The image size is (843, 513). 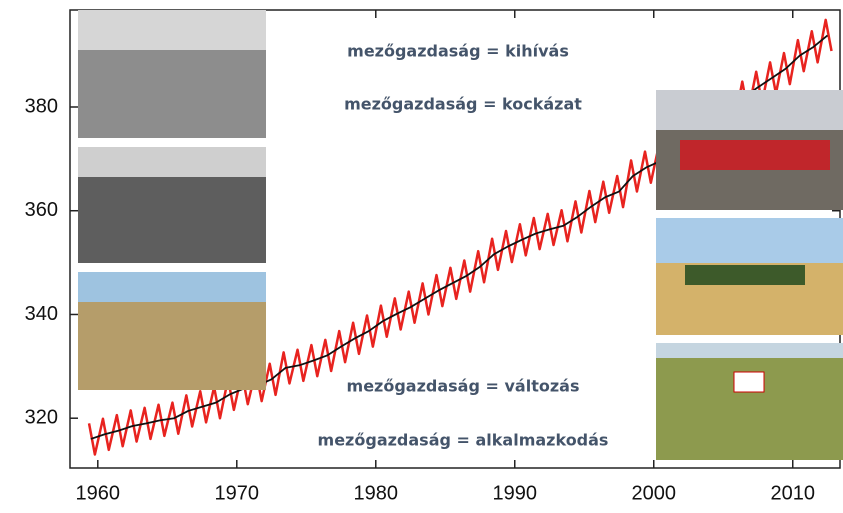 I want to click on x-tick-label: 1960, so click(x=98, y=493).